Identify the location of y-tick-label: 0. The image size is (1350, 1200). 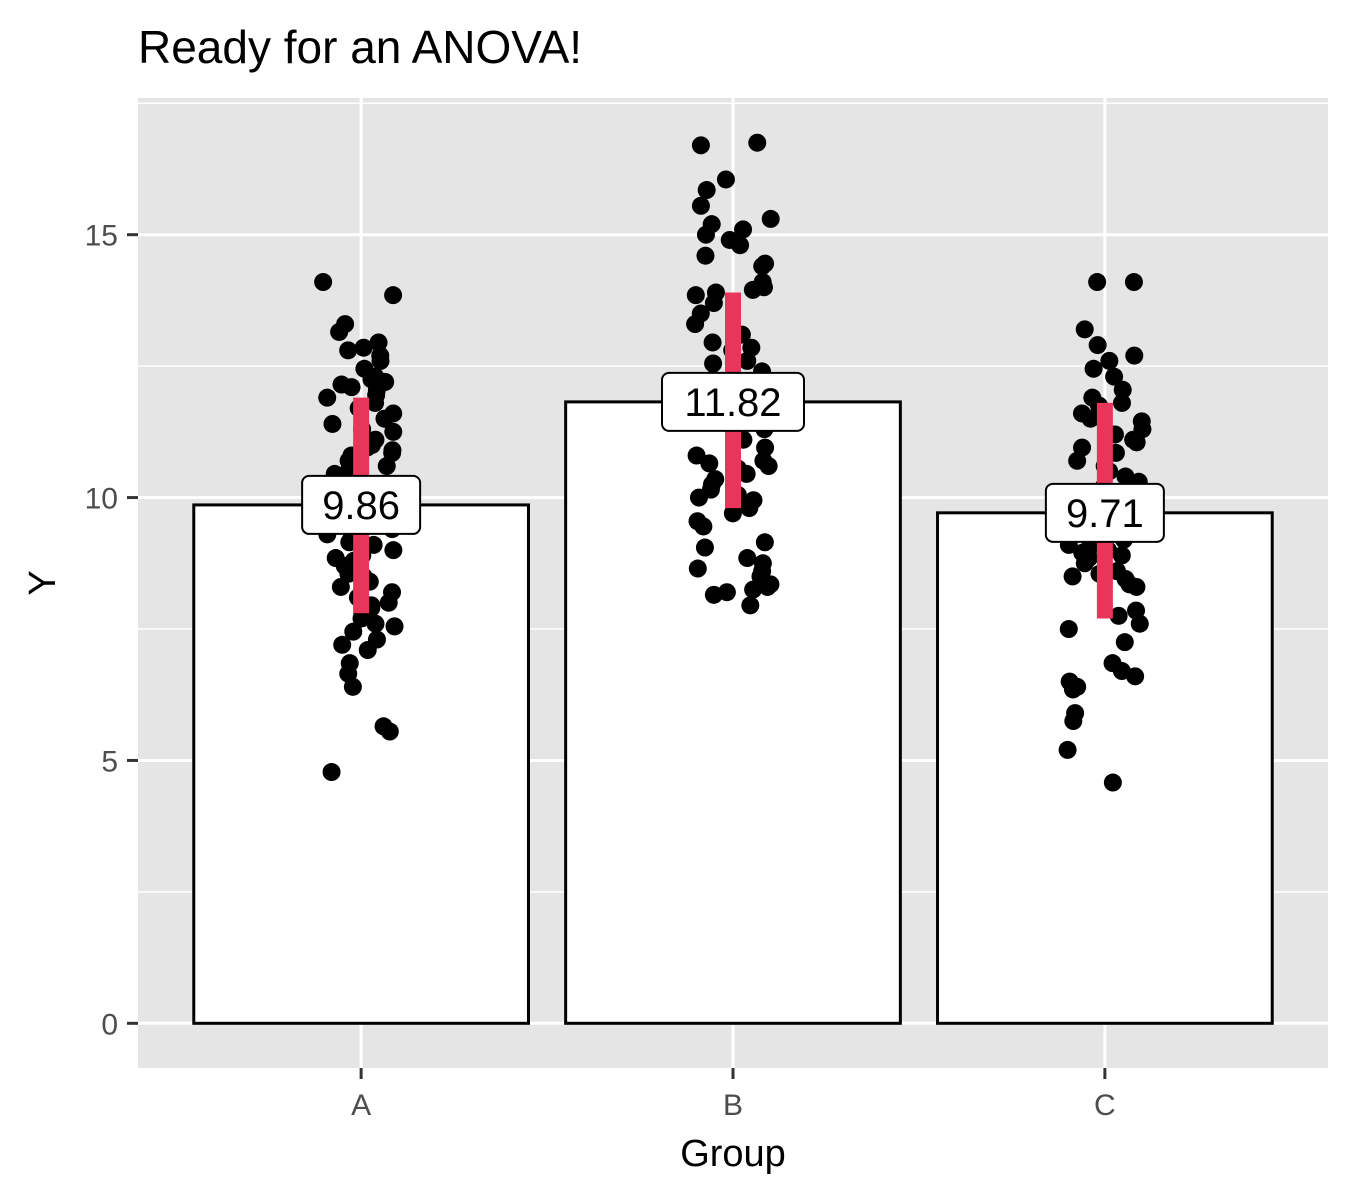
(109, 1024).